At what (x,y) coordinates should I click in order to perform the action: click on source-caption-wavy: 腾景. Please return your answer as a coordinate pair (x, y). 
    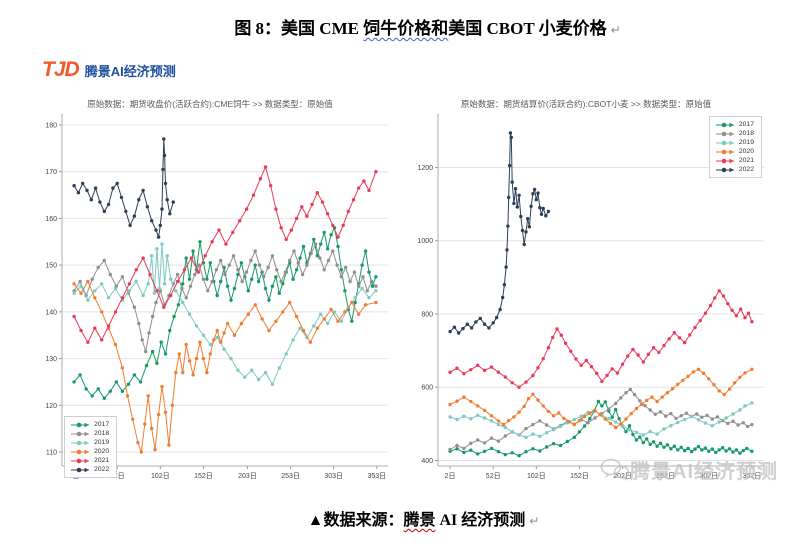
    Looking at the image, I should click on (419, 520).